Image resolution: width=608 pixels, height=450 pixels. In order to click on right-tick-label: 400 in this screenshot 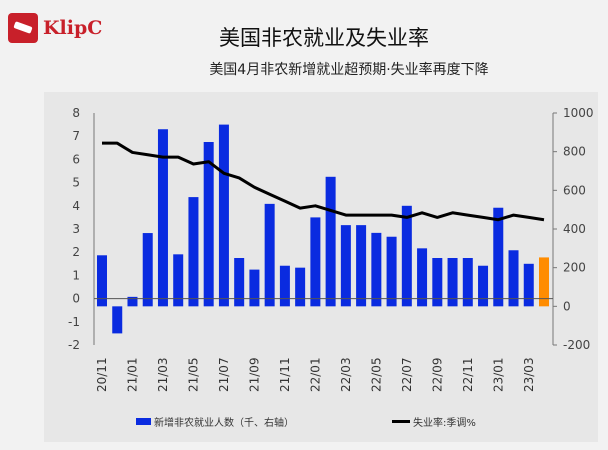, I will do `click(574, 229)`.